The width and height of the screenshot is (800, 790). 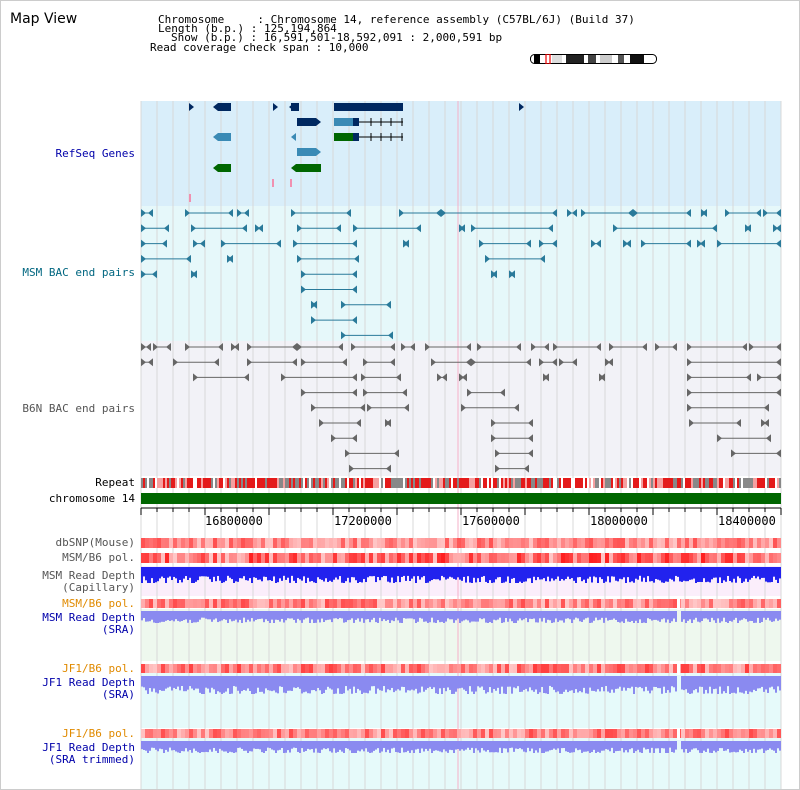 What do you see at coordinates (98, 557) in the screenshot?
I see `label-msm-b6-pol: MSM/B6 pol.` at bounding box center [98, 557].